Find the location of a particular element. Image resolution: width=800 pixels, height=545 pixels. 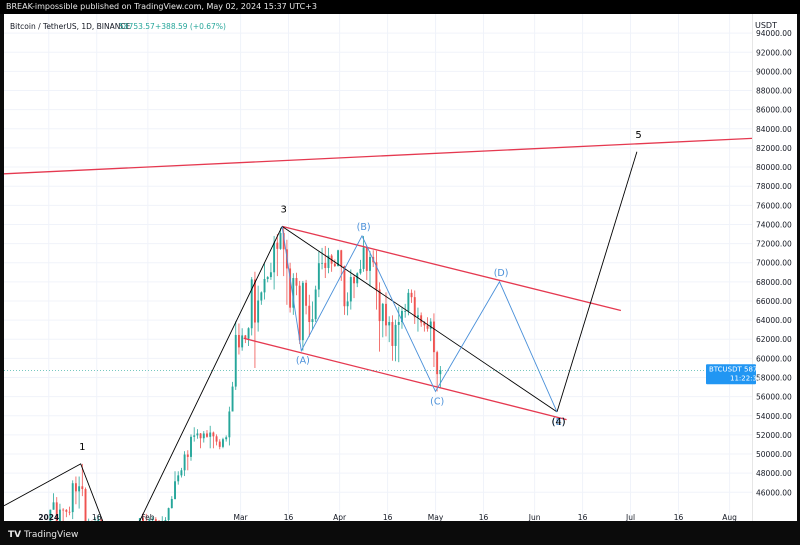

y-tick-label: 54000.00 is located at coordinates (774, 416).